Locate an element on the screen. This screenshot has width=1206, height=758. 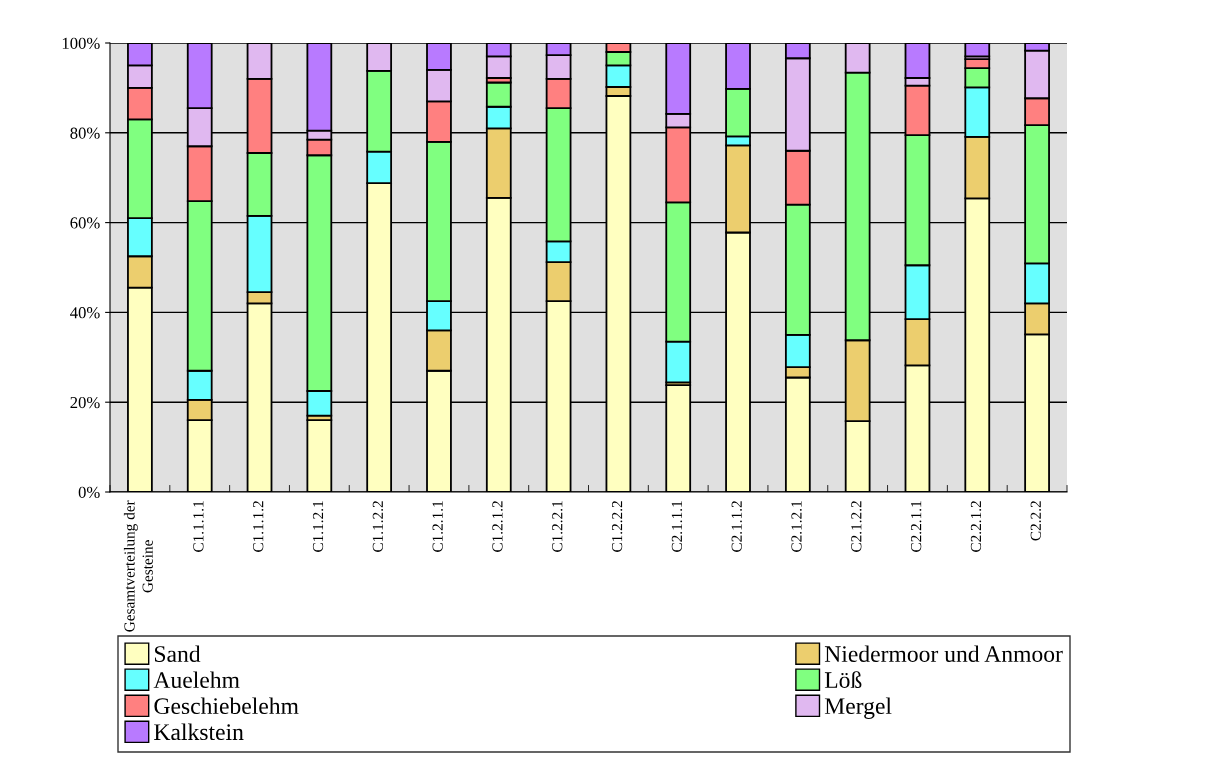
legend-label: Sand is located at coordinates (178, 653).